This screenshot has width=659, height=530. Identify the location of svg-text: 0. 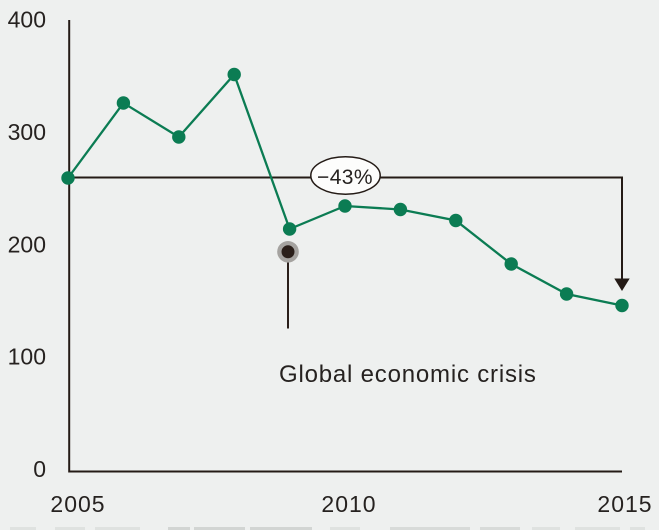
(39, 469).